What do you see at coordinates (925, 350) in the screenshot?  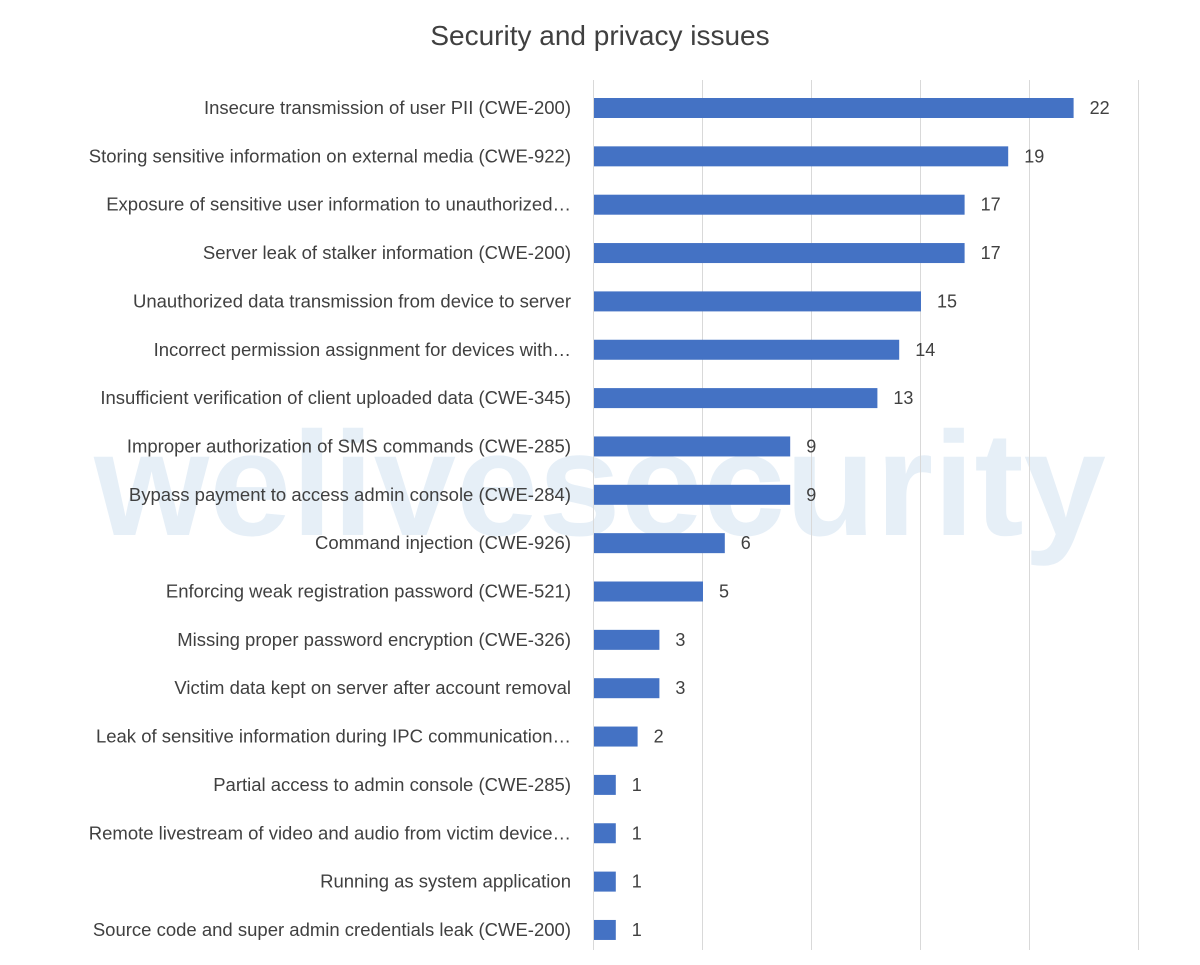 I see `data-label: 14` at bounding box center [925, 350].